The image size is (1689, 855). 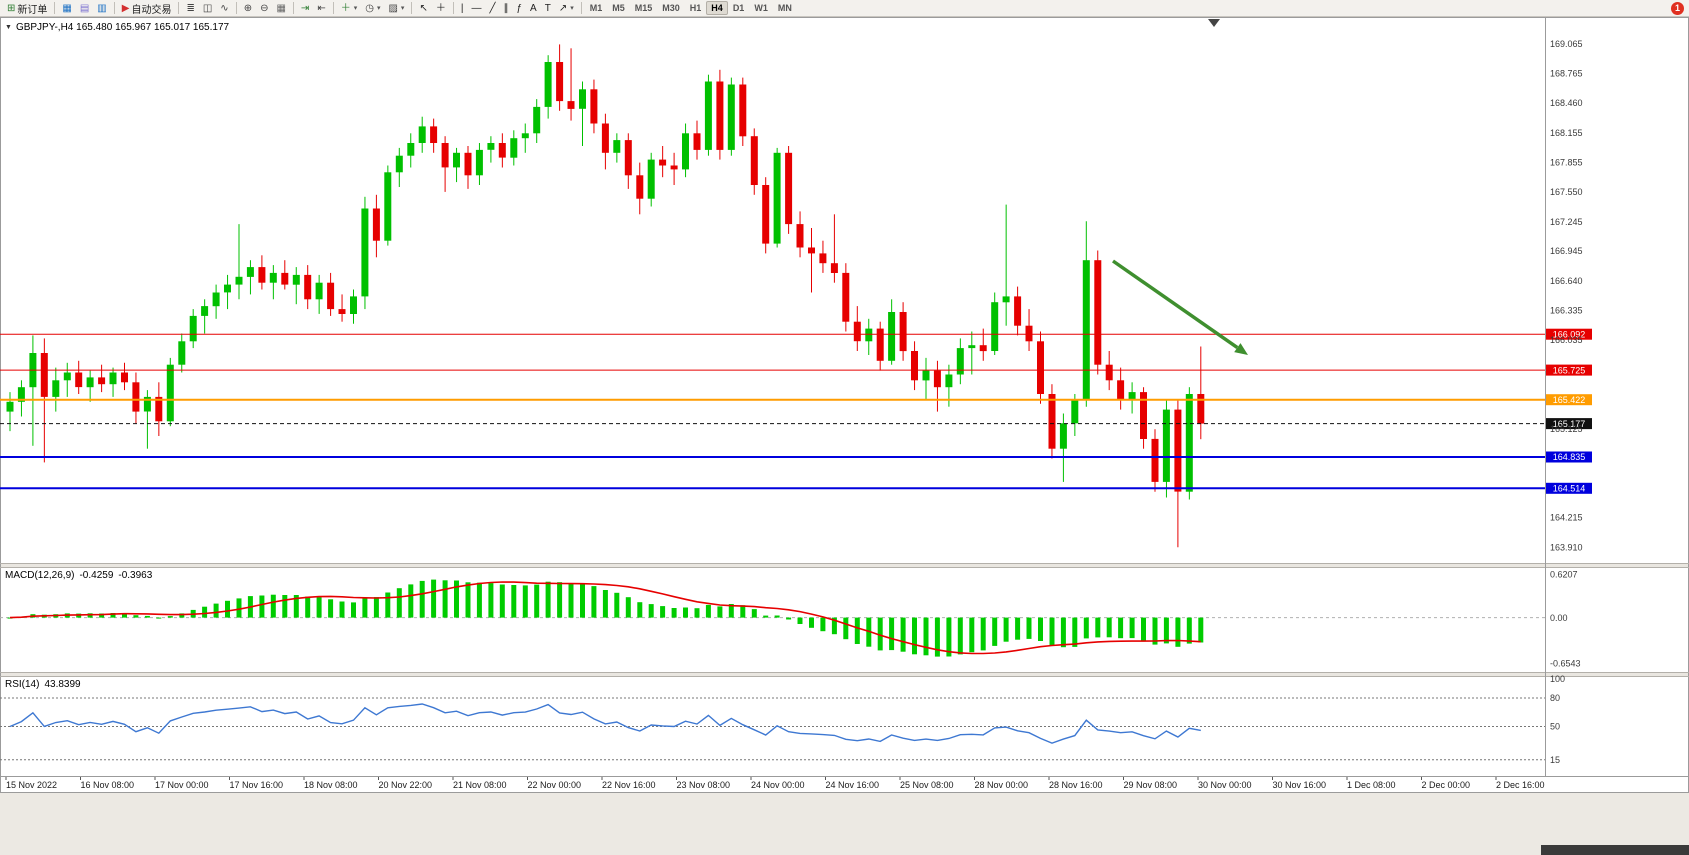 I want to click on price-axis-label: 164.215, so click(x=1566, y=518).